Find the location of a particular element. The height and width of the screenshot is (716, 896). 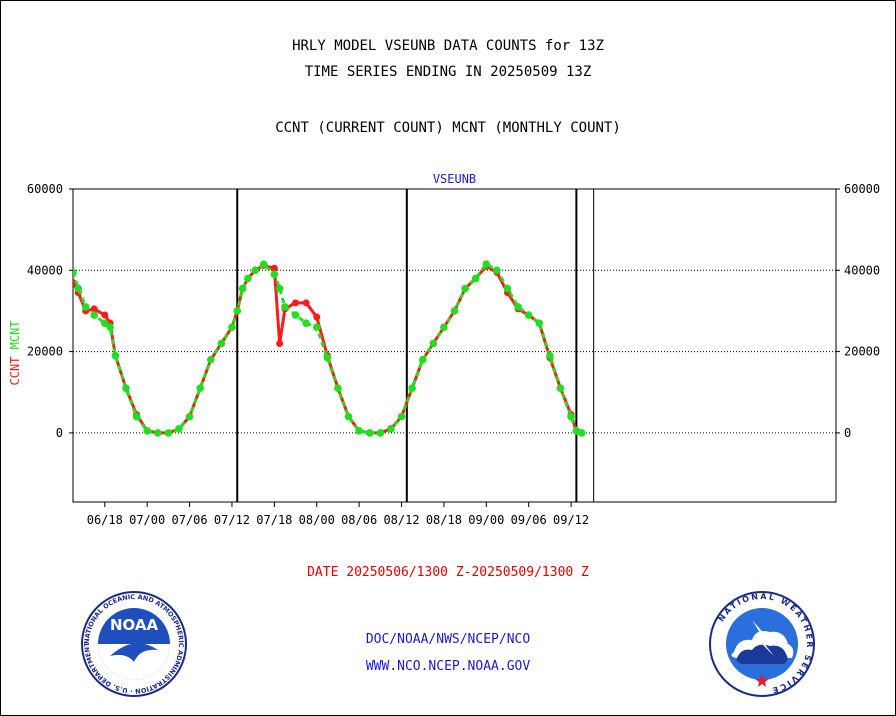

xtick-label-8: 08/18 is located at coordinates (444, 520).